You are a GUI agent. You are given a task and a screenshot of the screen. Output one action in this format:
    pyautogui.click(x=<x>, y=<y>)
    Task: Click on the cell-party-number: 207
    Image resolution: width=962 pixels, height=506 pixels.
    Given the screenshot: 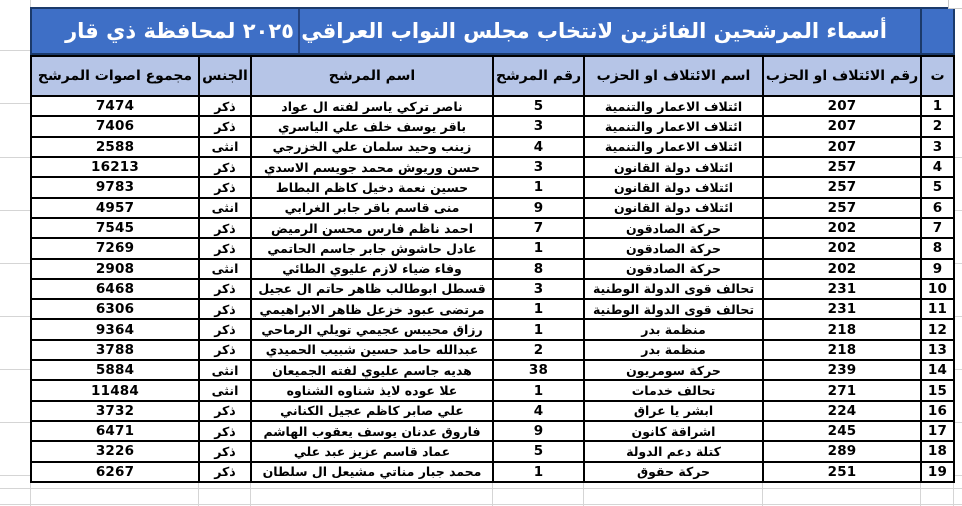 What is the action you would take?
    pyautogui.click(x=841, y=127)
    